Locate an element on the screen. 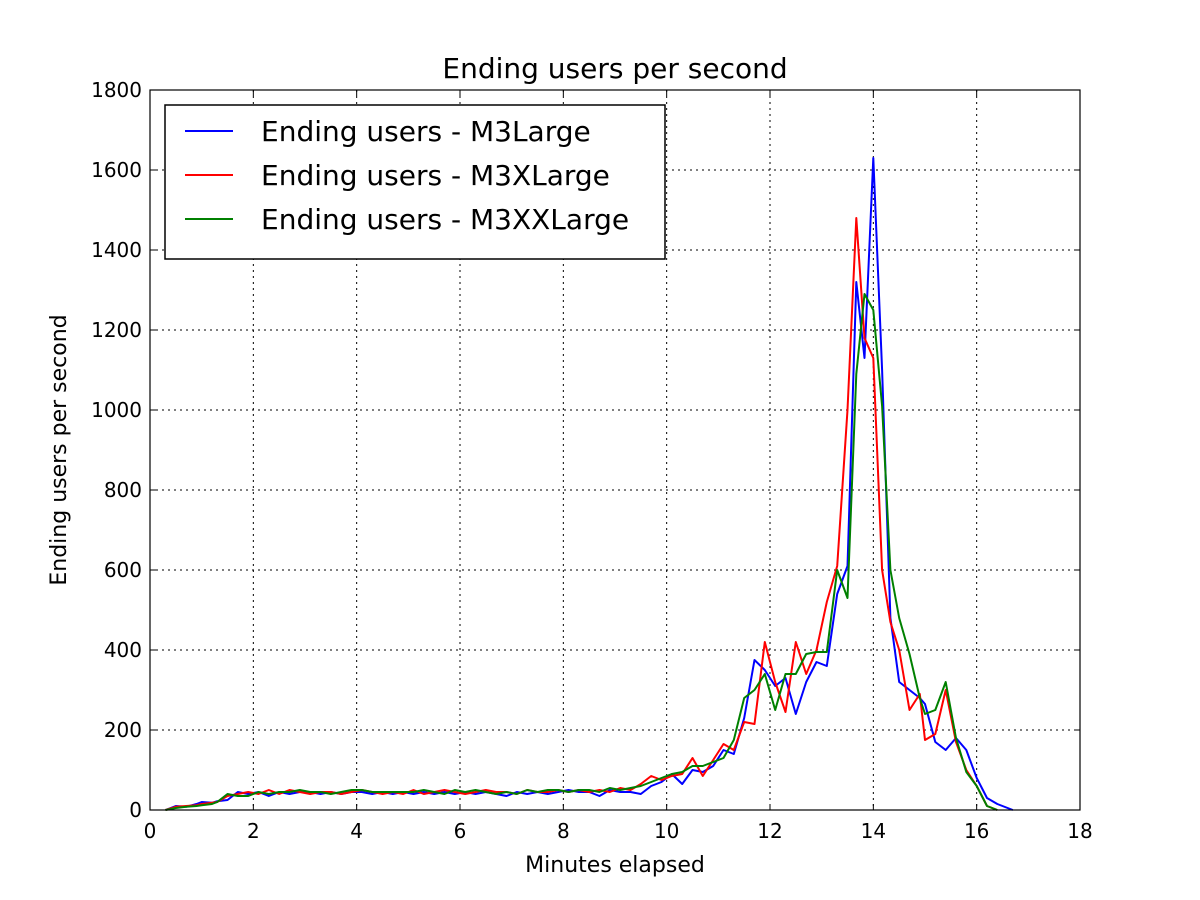  y-tick-label: 800 is located at coordinates (123, 490).